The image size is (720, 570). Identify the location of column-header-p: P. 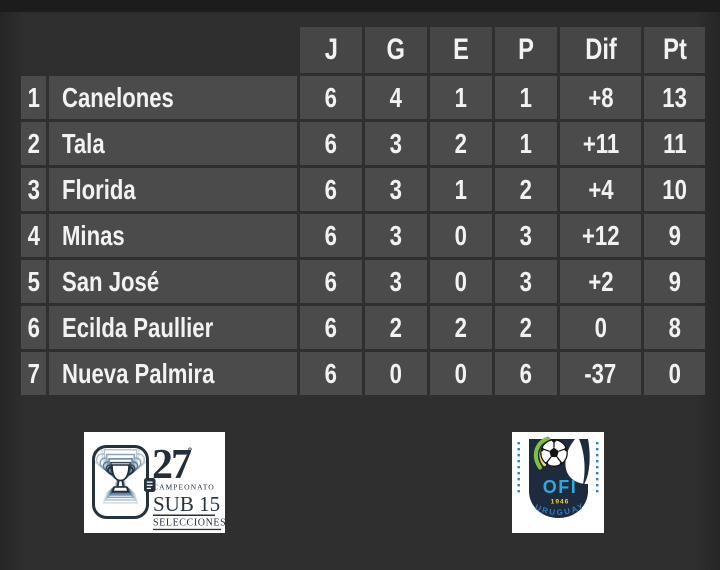
(526, 50).